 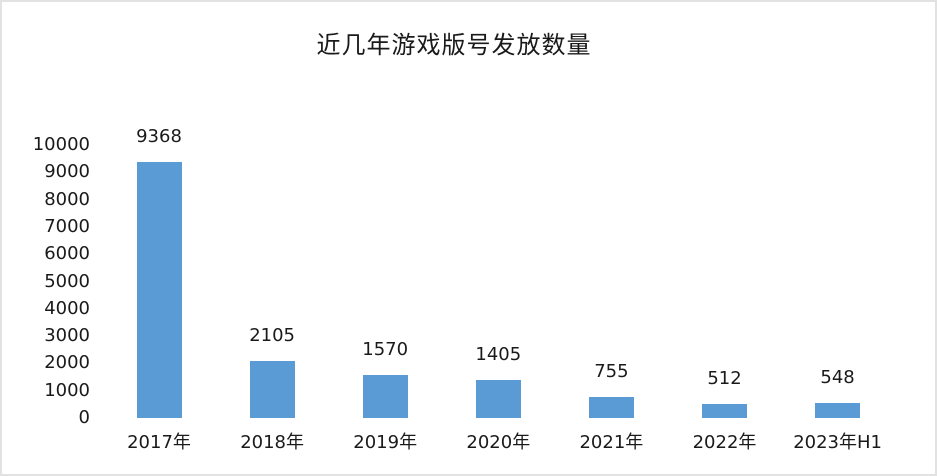 What do you see at coordinates (837, 377) in the screenshot?
I see `bar-value-label: 548` at bounding box center [837, 377].